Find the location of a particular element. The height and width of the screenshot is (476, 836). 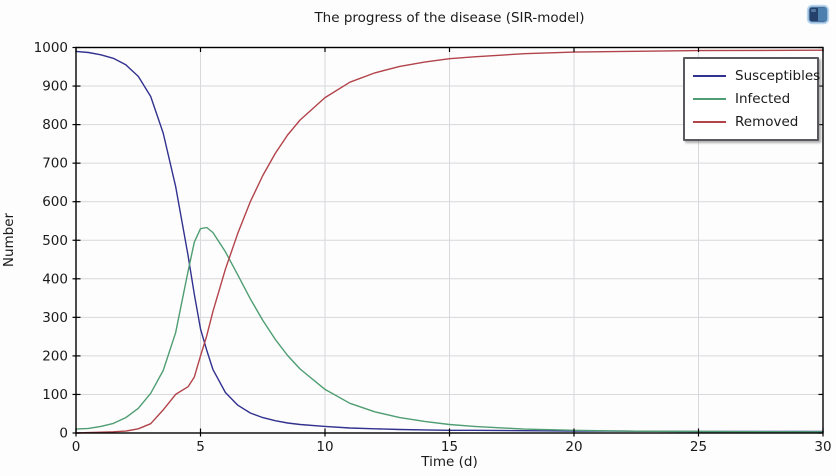

y-tick-label: 900 is located at coordinates (55, 87).